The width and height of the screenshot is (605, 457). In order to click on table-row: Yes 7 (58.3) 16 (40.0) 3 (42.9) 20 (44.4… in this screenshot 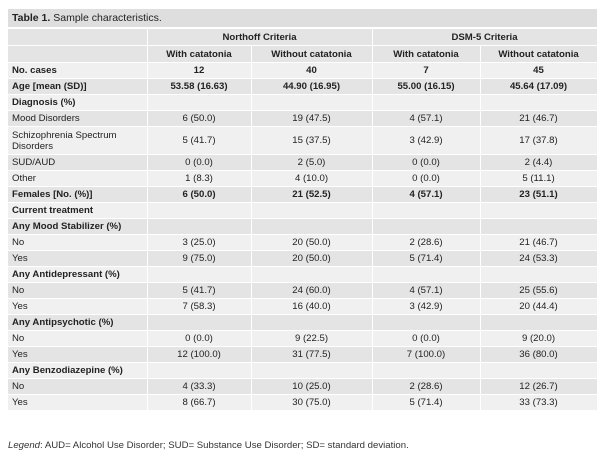, I will do `click(303, 306)`.